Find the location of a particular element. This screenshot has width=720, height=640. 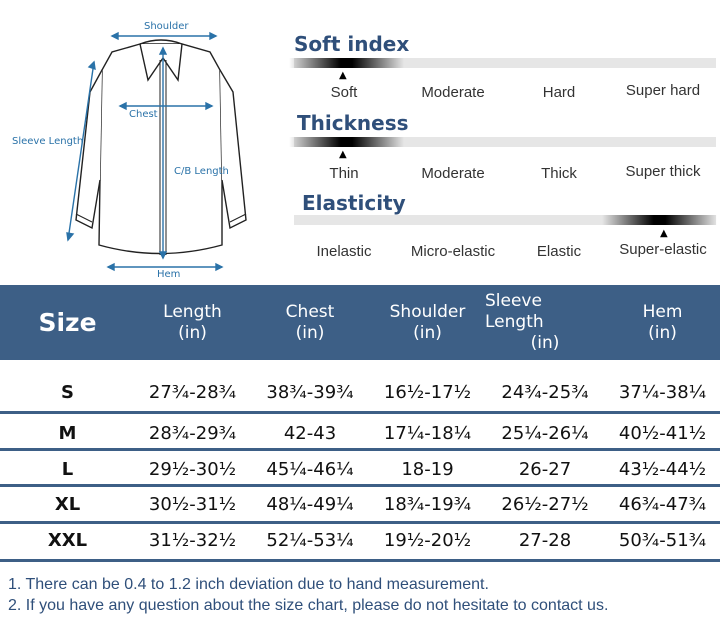

header-line1: Chest is located at coordinates (310, 311).